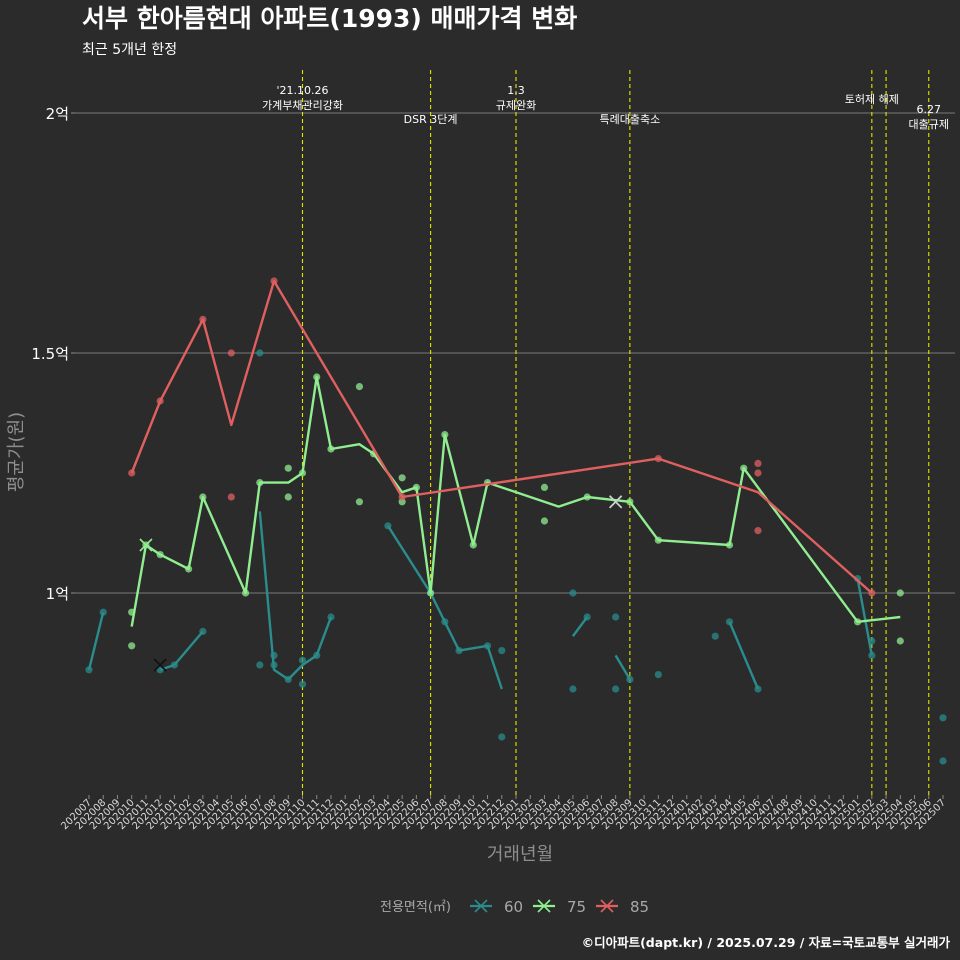 This screenshot has height=960, width=960. I want to click on legend-item-85: 85, so click(622, 907).